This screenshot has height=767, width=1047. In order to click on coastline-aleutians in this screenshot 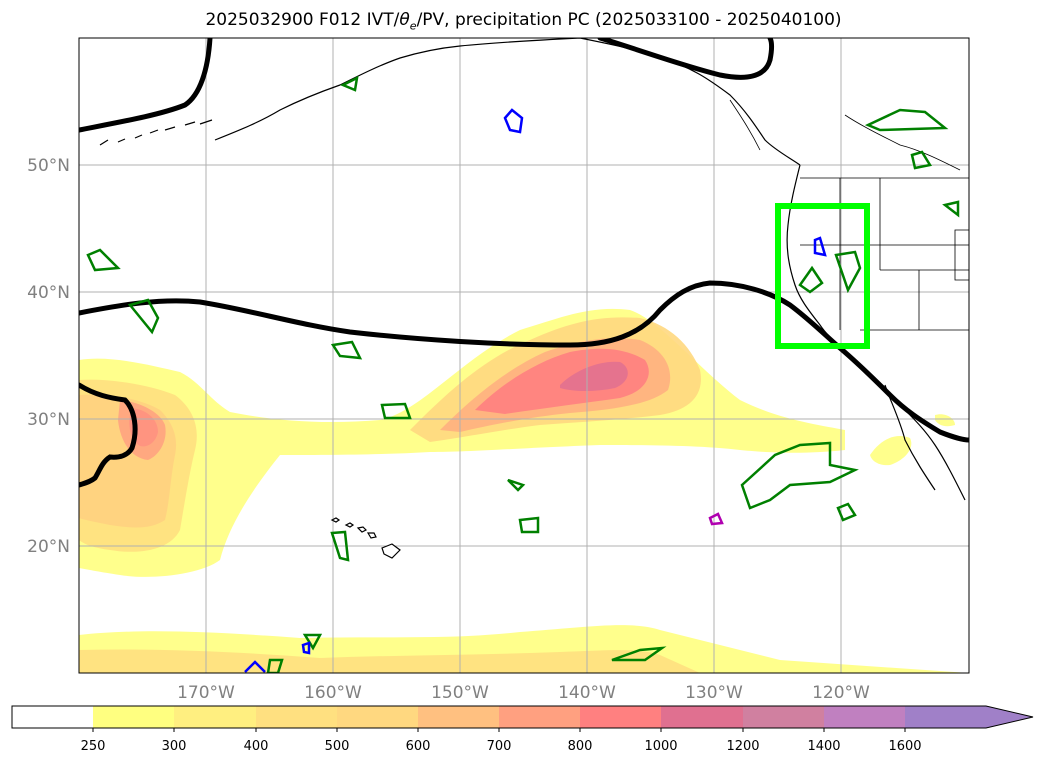, I will do `click(156, 132)`.